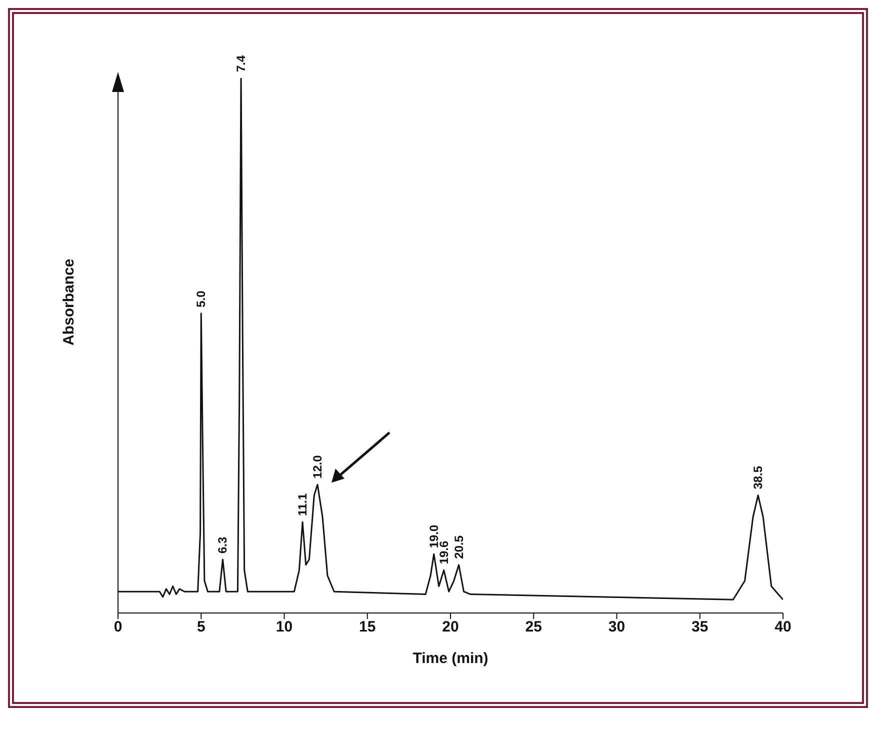 The image size is (893, 731). What do you see at coordinates (450, 627) in the screenshot?
I see `x-tick-label: 20` at bounding box center [450, 627].